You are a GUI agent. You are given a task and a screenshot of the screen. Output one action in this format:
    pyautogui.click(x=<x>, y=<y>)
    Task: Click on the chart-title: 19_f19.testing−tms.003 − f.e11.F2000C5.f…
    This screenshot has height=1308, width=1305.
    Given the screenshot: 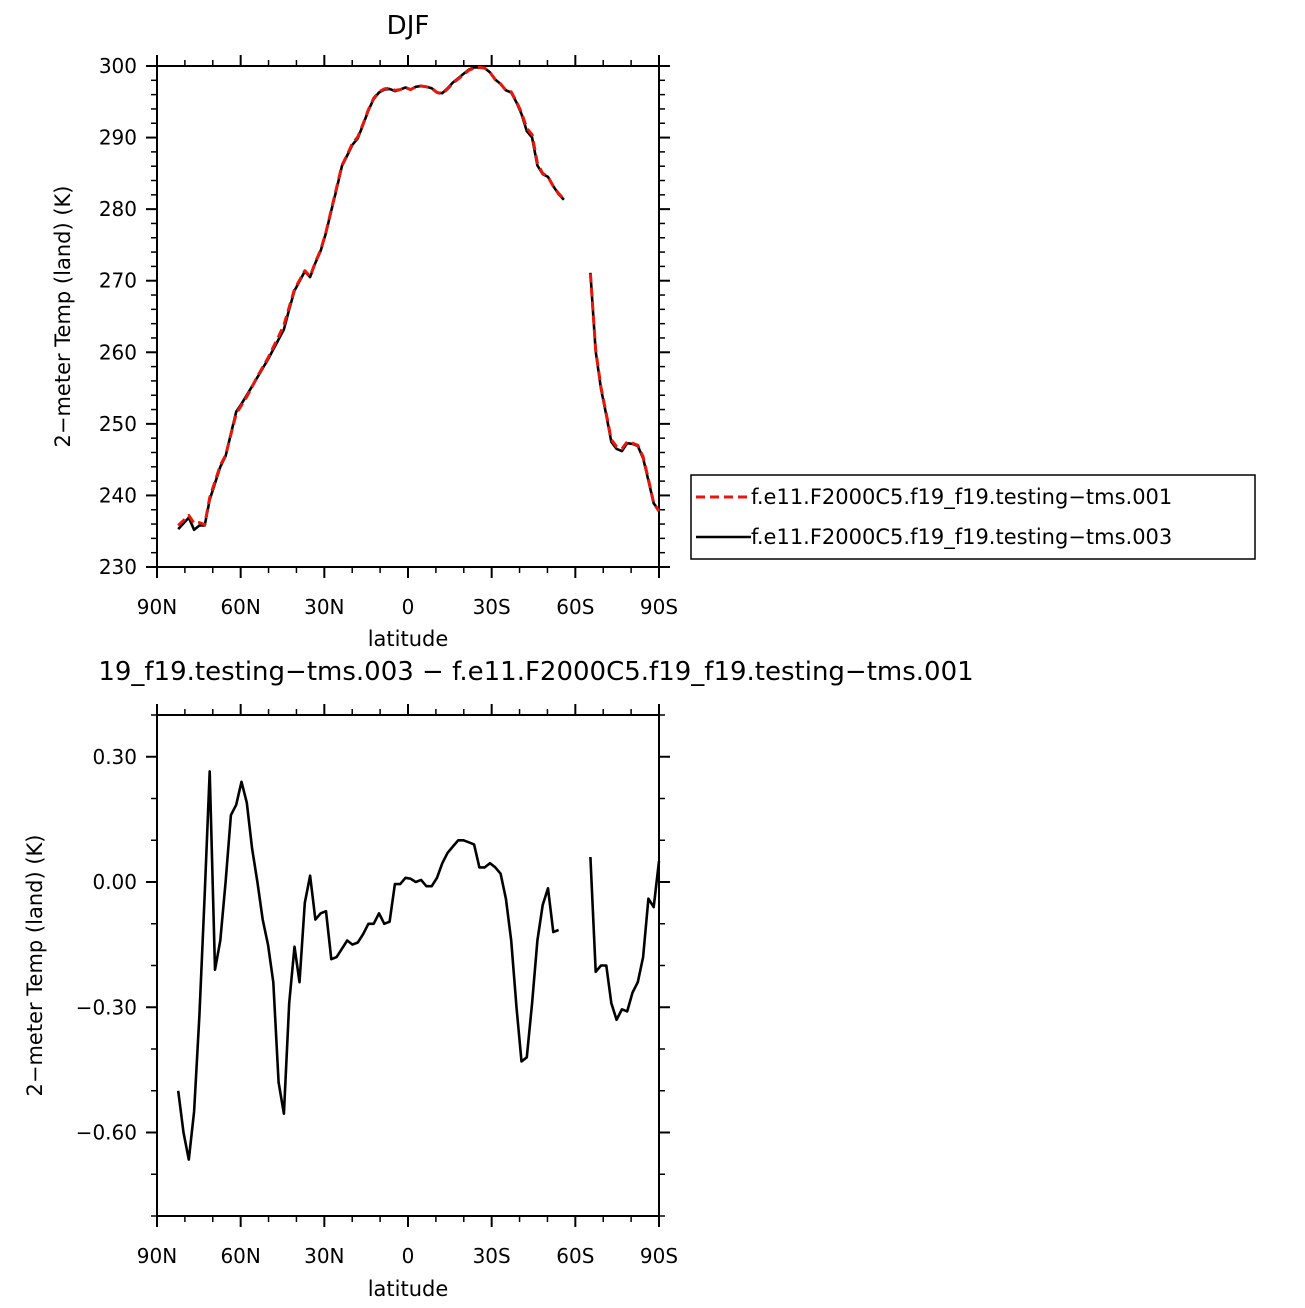 What is the action you would take?
    pyautogui.click(x=535, y=672)
    